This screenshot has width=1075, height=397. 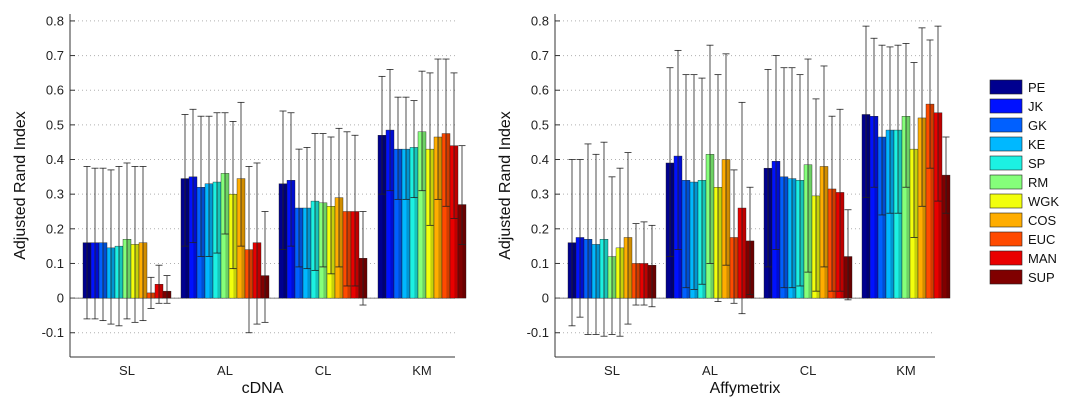 I want to click on x-tick-label: CL, so click(x=808, y=370).